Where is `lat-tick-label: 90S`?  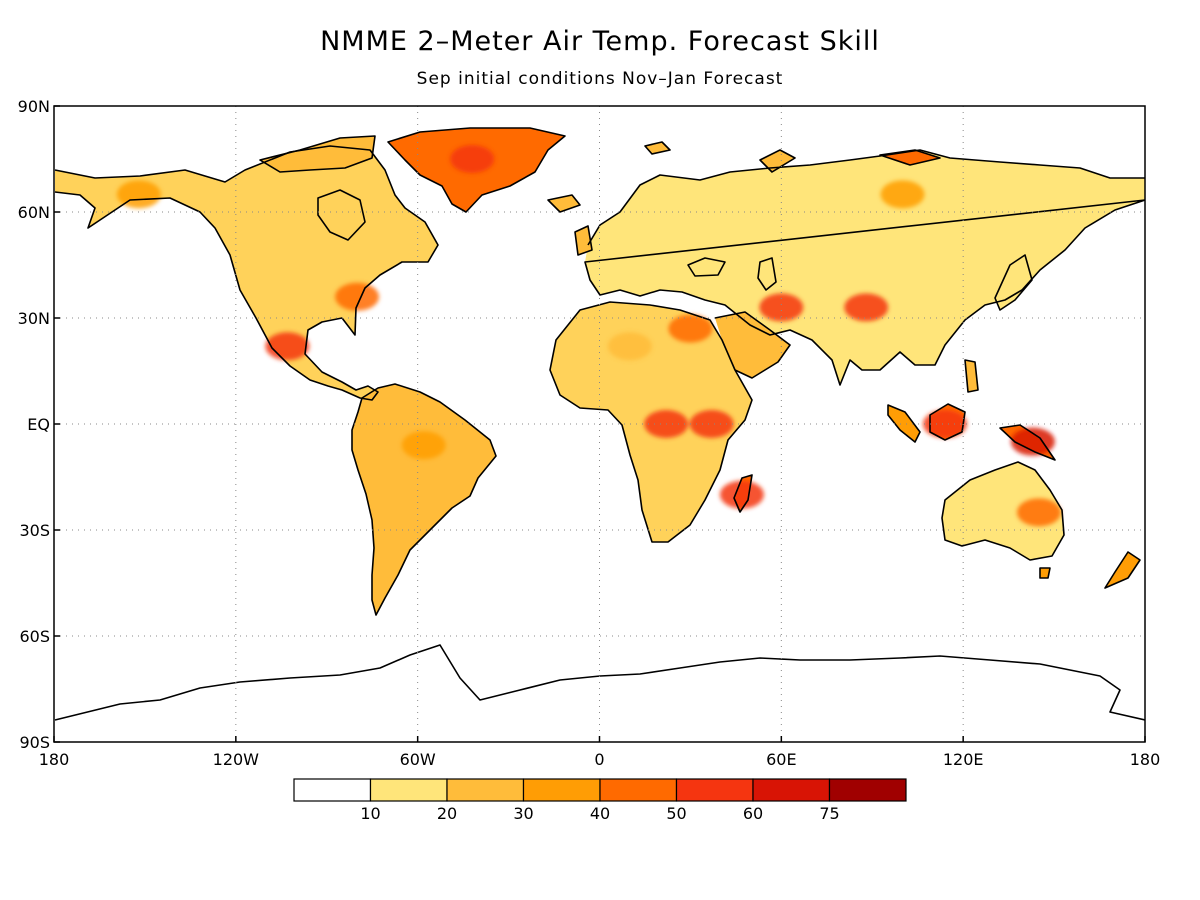
lat-tick-label: 90S is located at coordinates (34, 742).